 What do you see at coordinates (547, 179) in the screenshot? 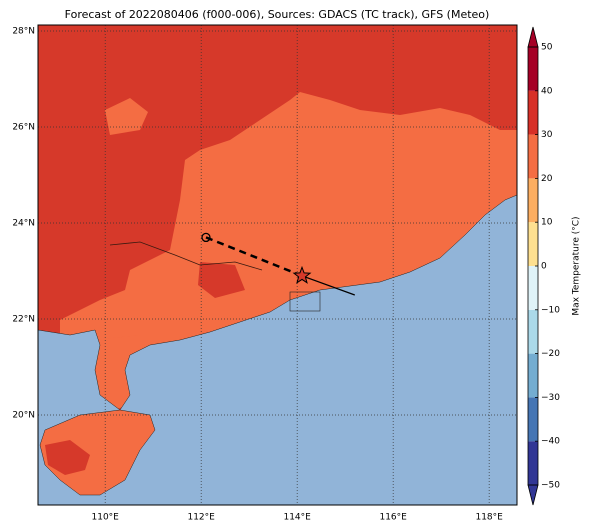
I see `colorbar-tick-label: 20` at bounding box center [547, 179].